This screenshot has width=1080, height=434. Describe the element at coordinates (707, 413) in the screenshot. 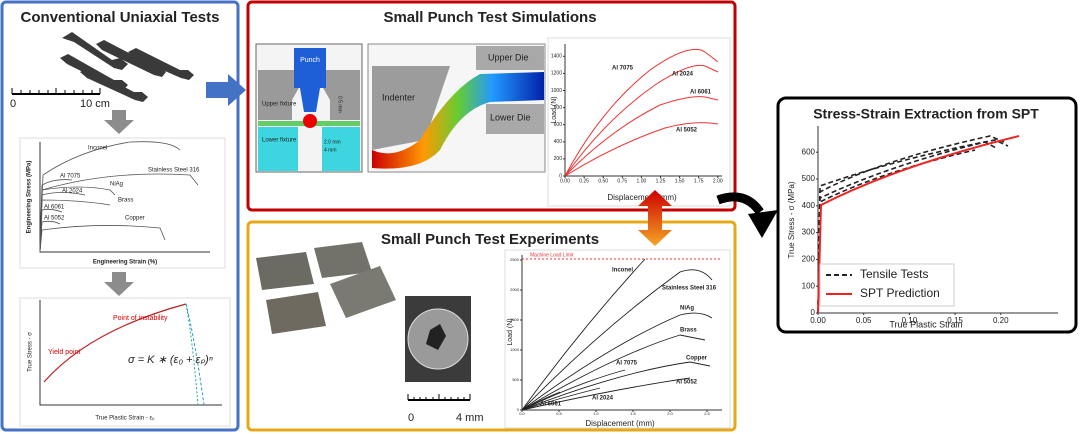

I see `x-tick-label: 2.5` at that location.